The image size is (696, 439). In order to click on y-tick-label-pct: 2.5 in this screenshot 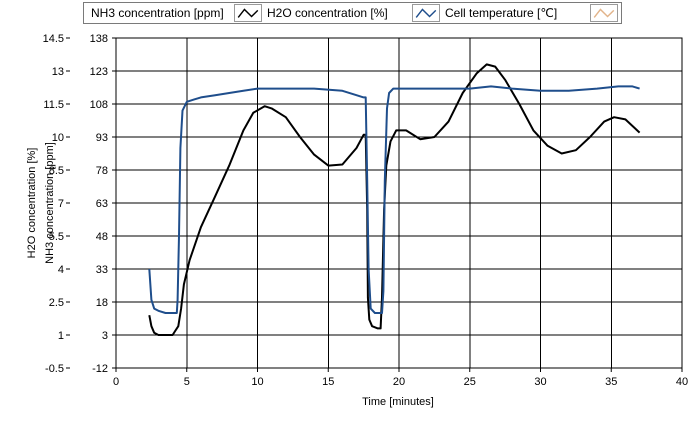, I will do `click(56, 303)`.